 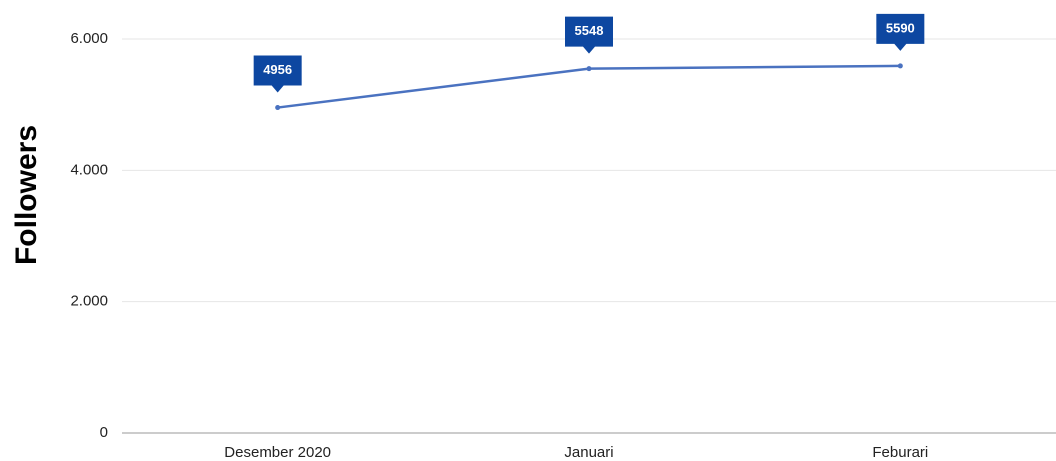 What do you see at coordinates (900, 452) in the screenshot?
I see `x-tick-label: Feburari` at bounding box center [900, 452].